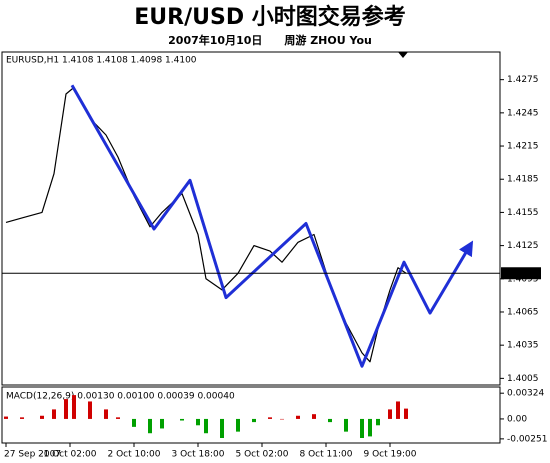  I want to click on x-tick-label: 5 Oct 02:00, so click(262, 455).